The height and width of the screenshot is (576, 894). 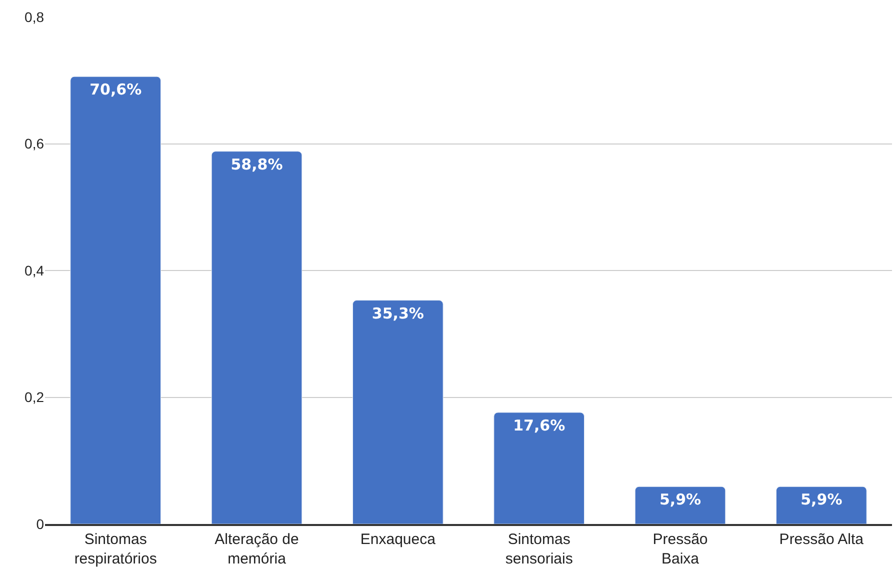 What do you see at coordinates (539, 549) in the screenshot?
I see `x-tick-label: Sintomas sensoriais` at bounding box center [539, 549].